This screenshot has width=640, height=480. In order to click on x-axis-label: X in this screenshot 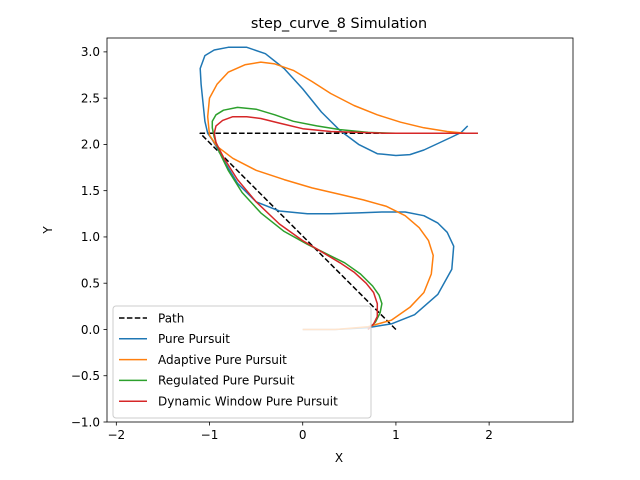, I will do `click(339, 458)`.